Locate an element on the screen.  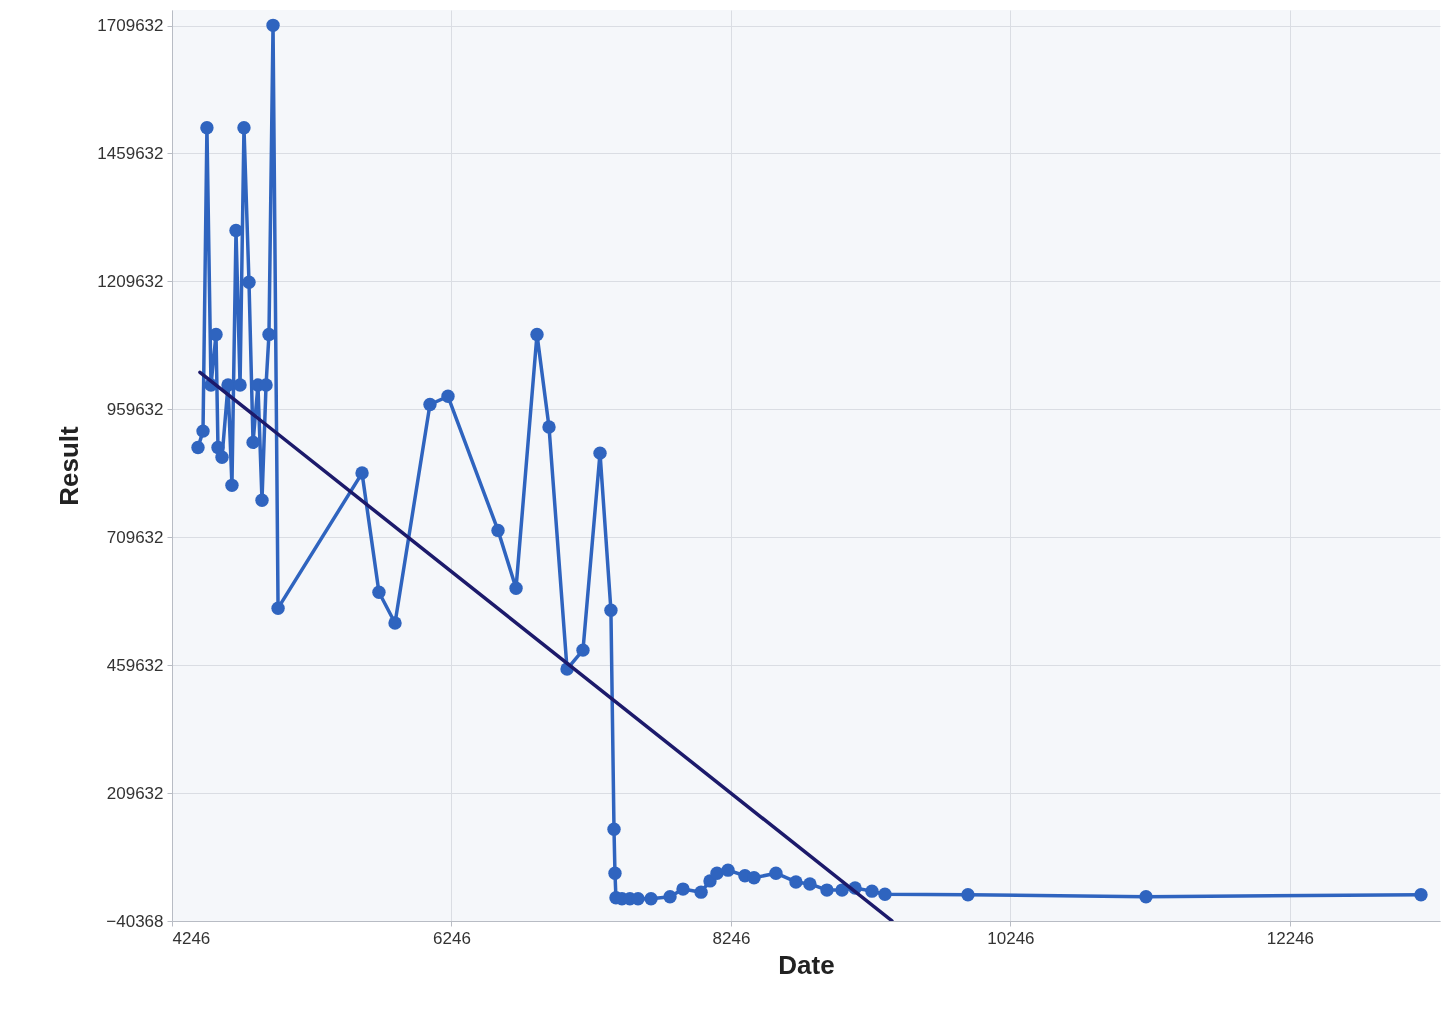
x-tick-label: 8246 is located at coordinates (731, 938).